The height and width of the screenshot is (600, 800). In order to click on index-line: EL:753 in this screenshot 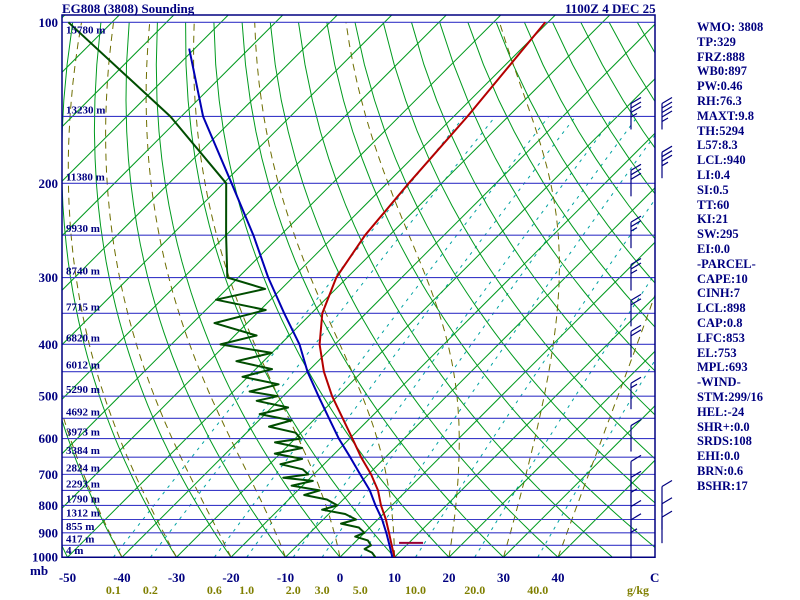, I will do `click(717, 352)`.